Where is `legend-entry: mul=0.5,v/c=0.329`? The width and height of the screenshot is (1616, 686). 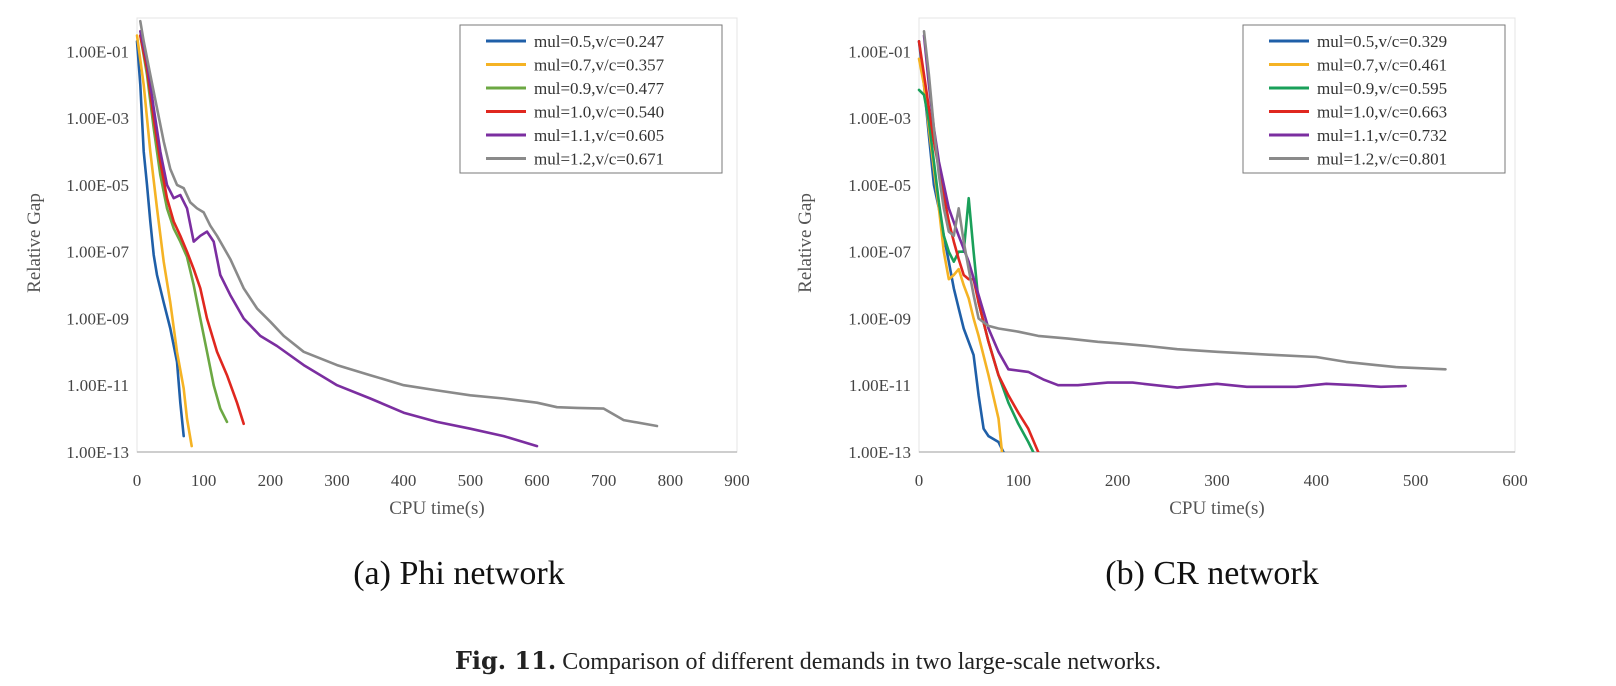 legend-entry: mul=0.5,v/c=0.329 is located at coordinates (1382, 41).